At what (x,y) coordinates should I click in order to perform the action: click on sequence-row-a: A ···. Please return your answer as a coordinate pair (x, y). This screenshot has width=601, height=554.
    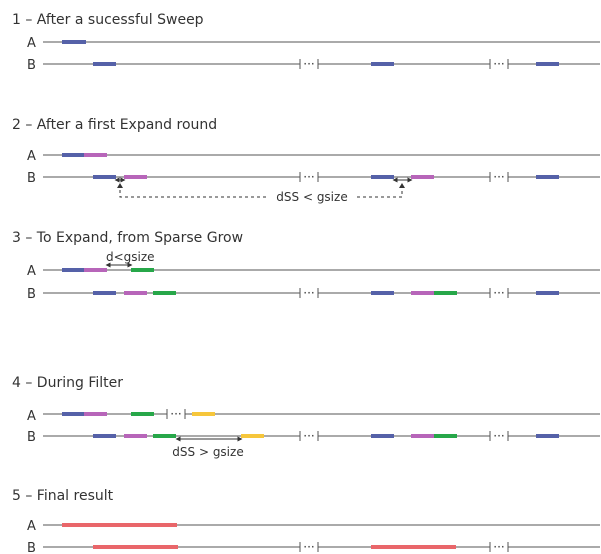
    Looking at the image, I should click on (313, 415).